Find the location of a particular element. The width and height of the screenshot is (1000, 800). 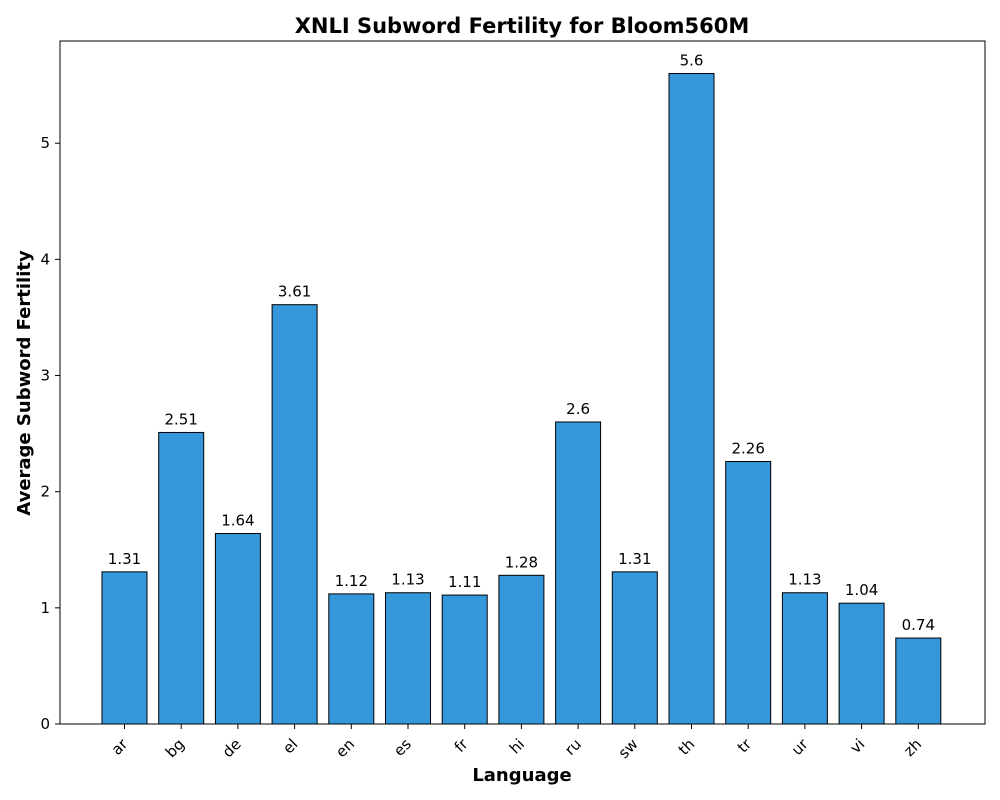

y-tick-label-1: 1 is located at coordinates (45, 608).